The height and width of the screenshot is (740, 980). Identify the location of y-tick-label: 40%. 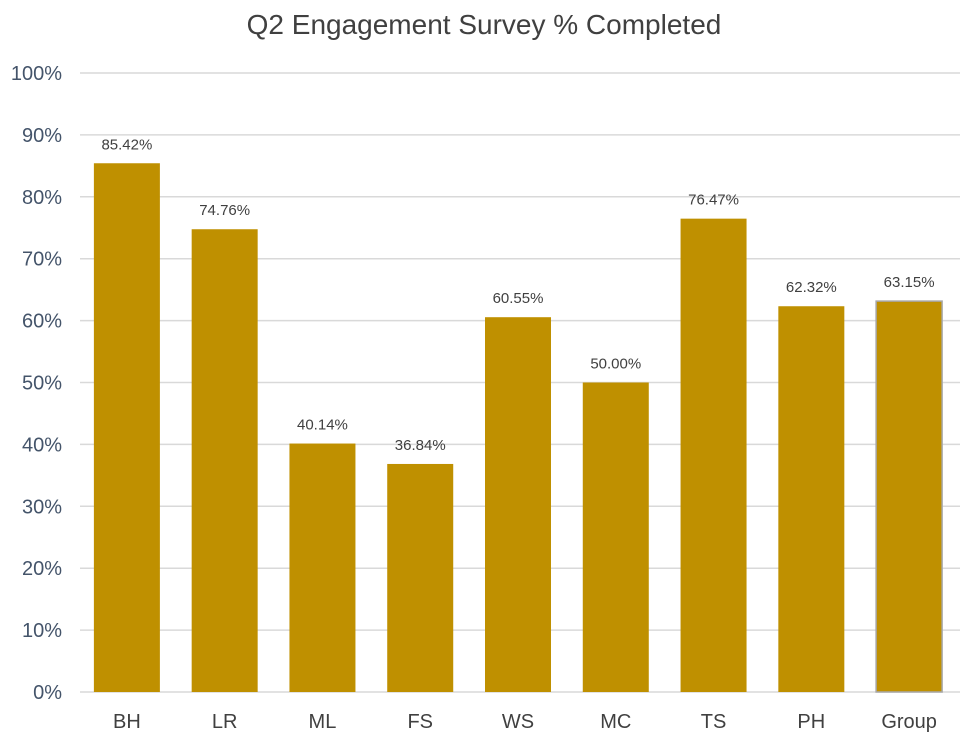
(42, 445).